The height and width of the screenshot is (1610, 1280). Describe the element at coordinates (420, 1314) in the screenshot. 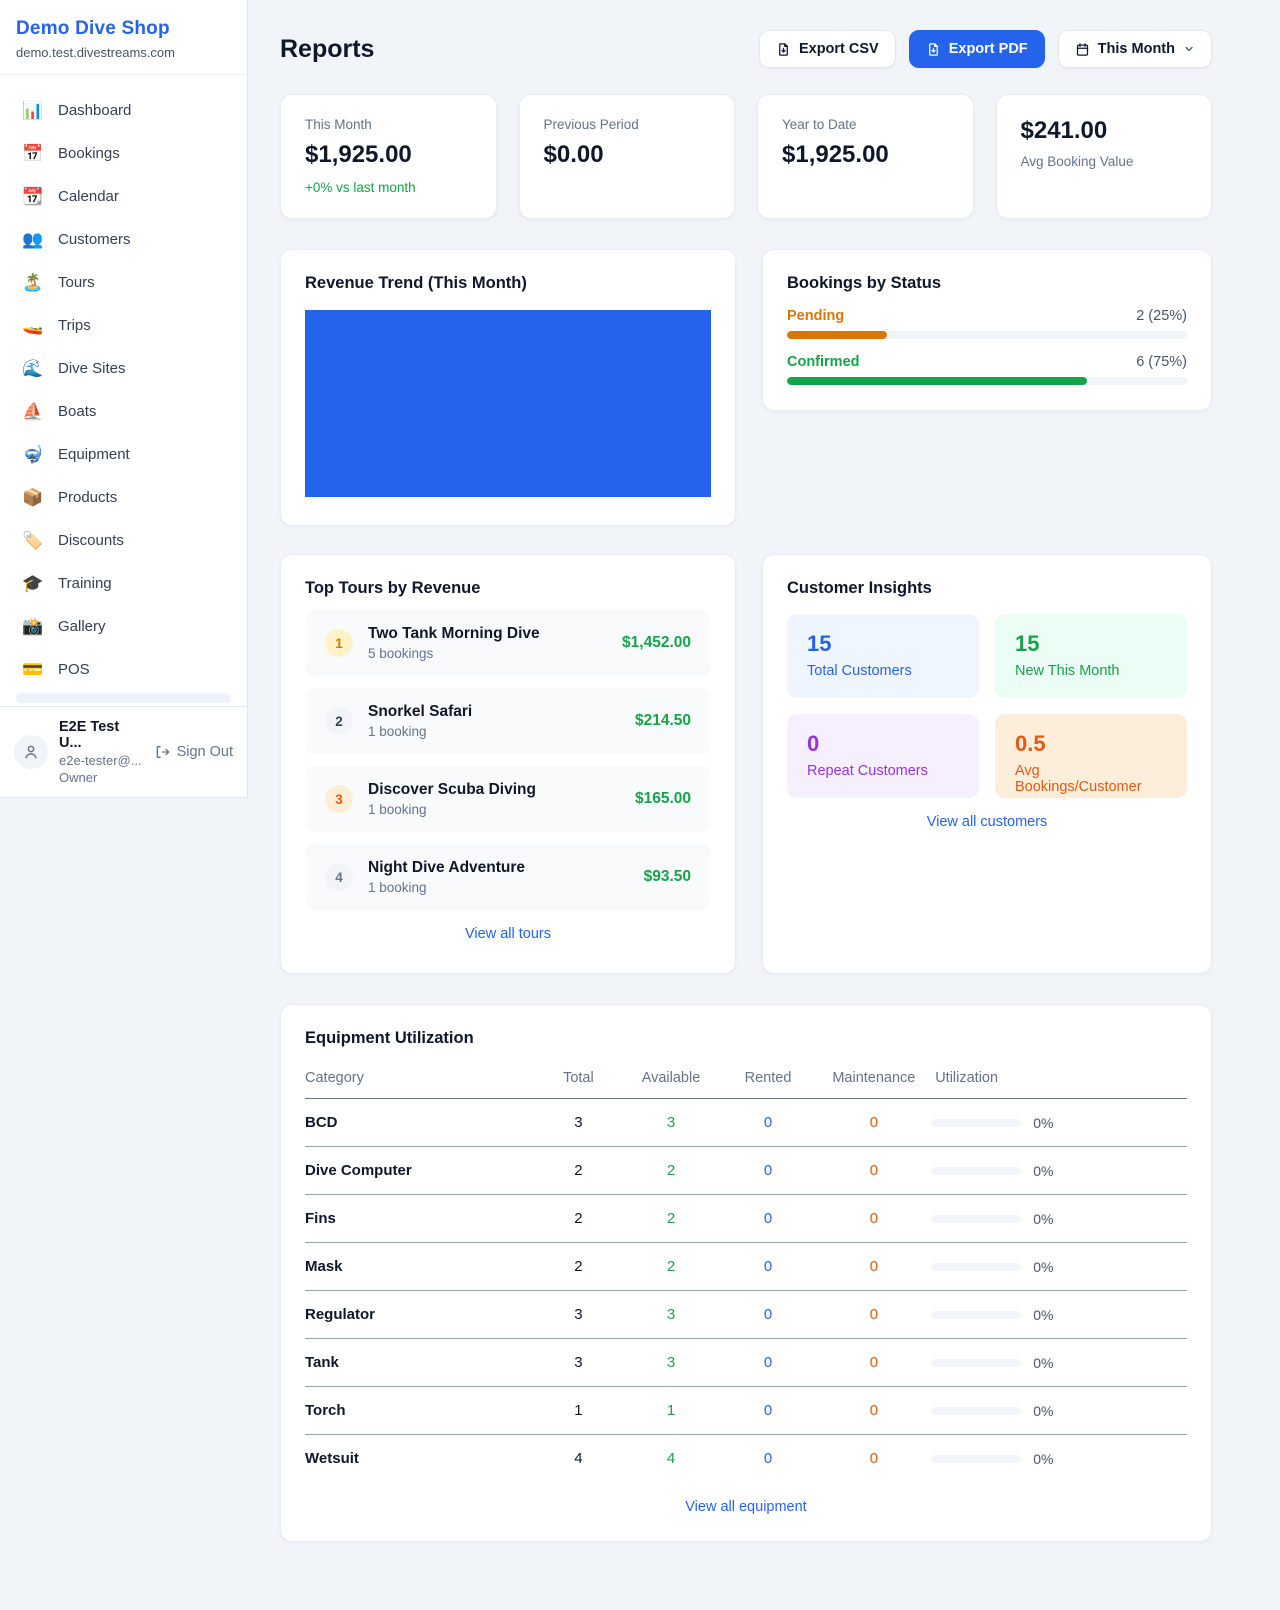

I see `cell-category: Regulator` at that location.